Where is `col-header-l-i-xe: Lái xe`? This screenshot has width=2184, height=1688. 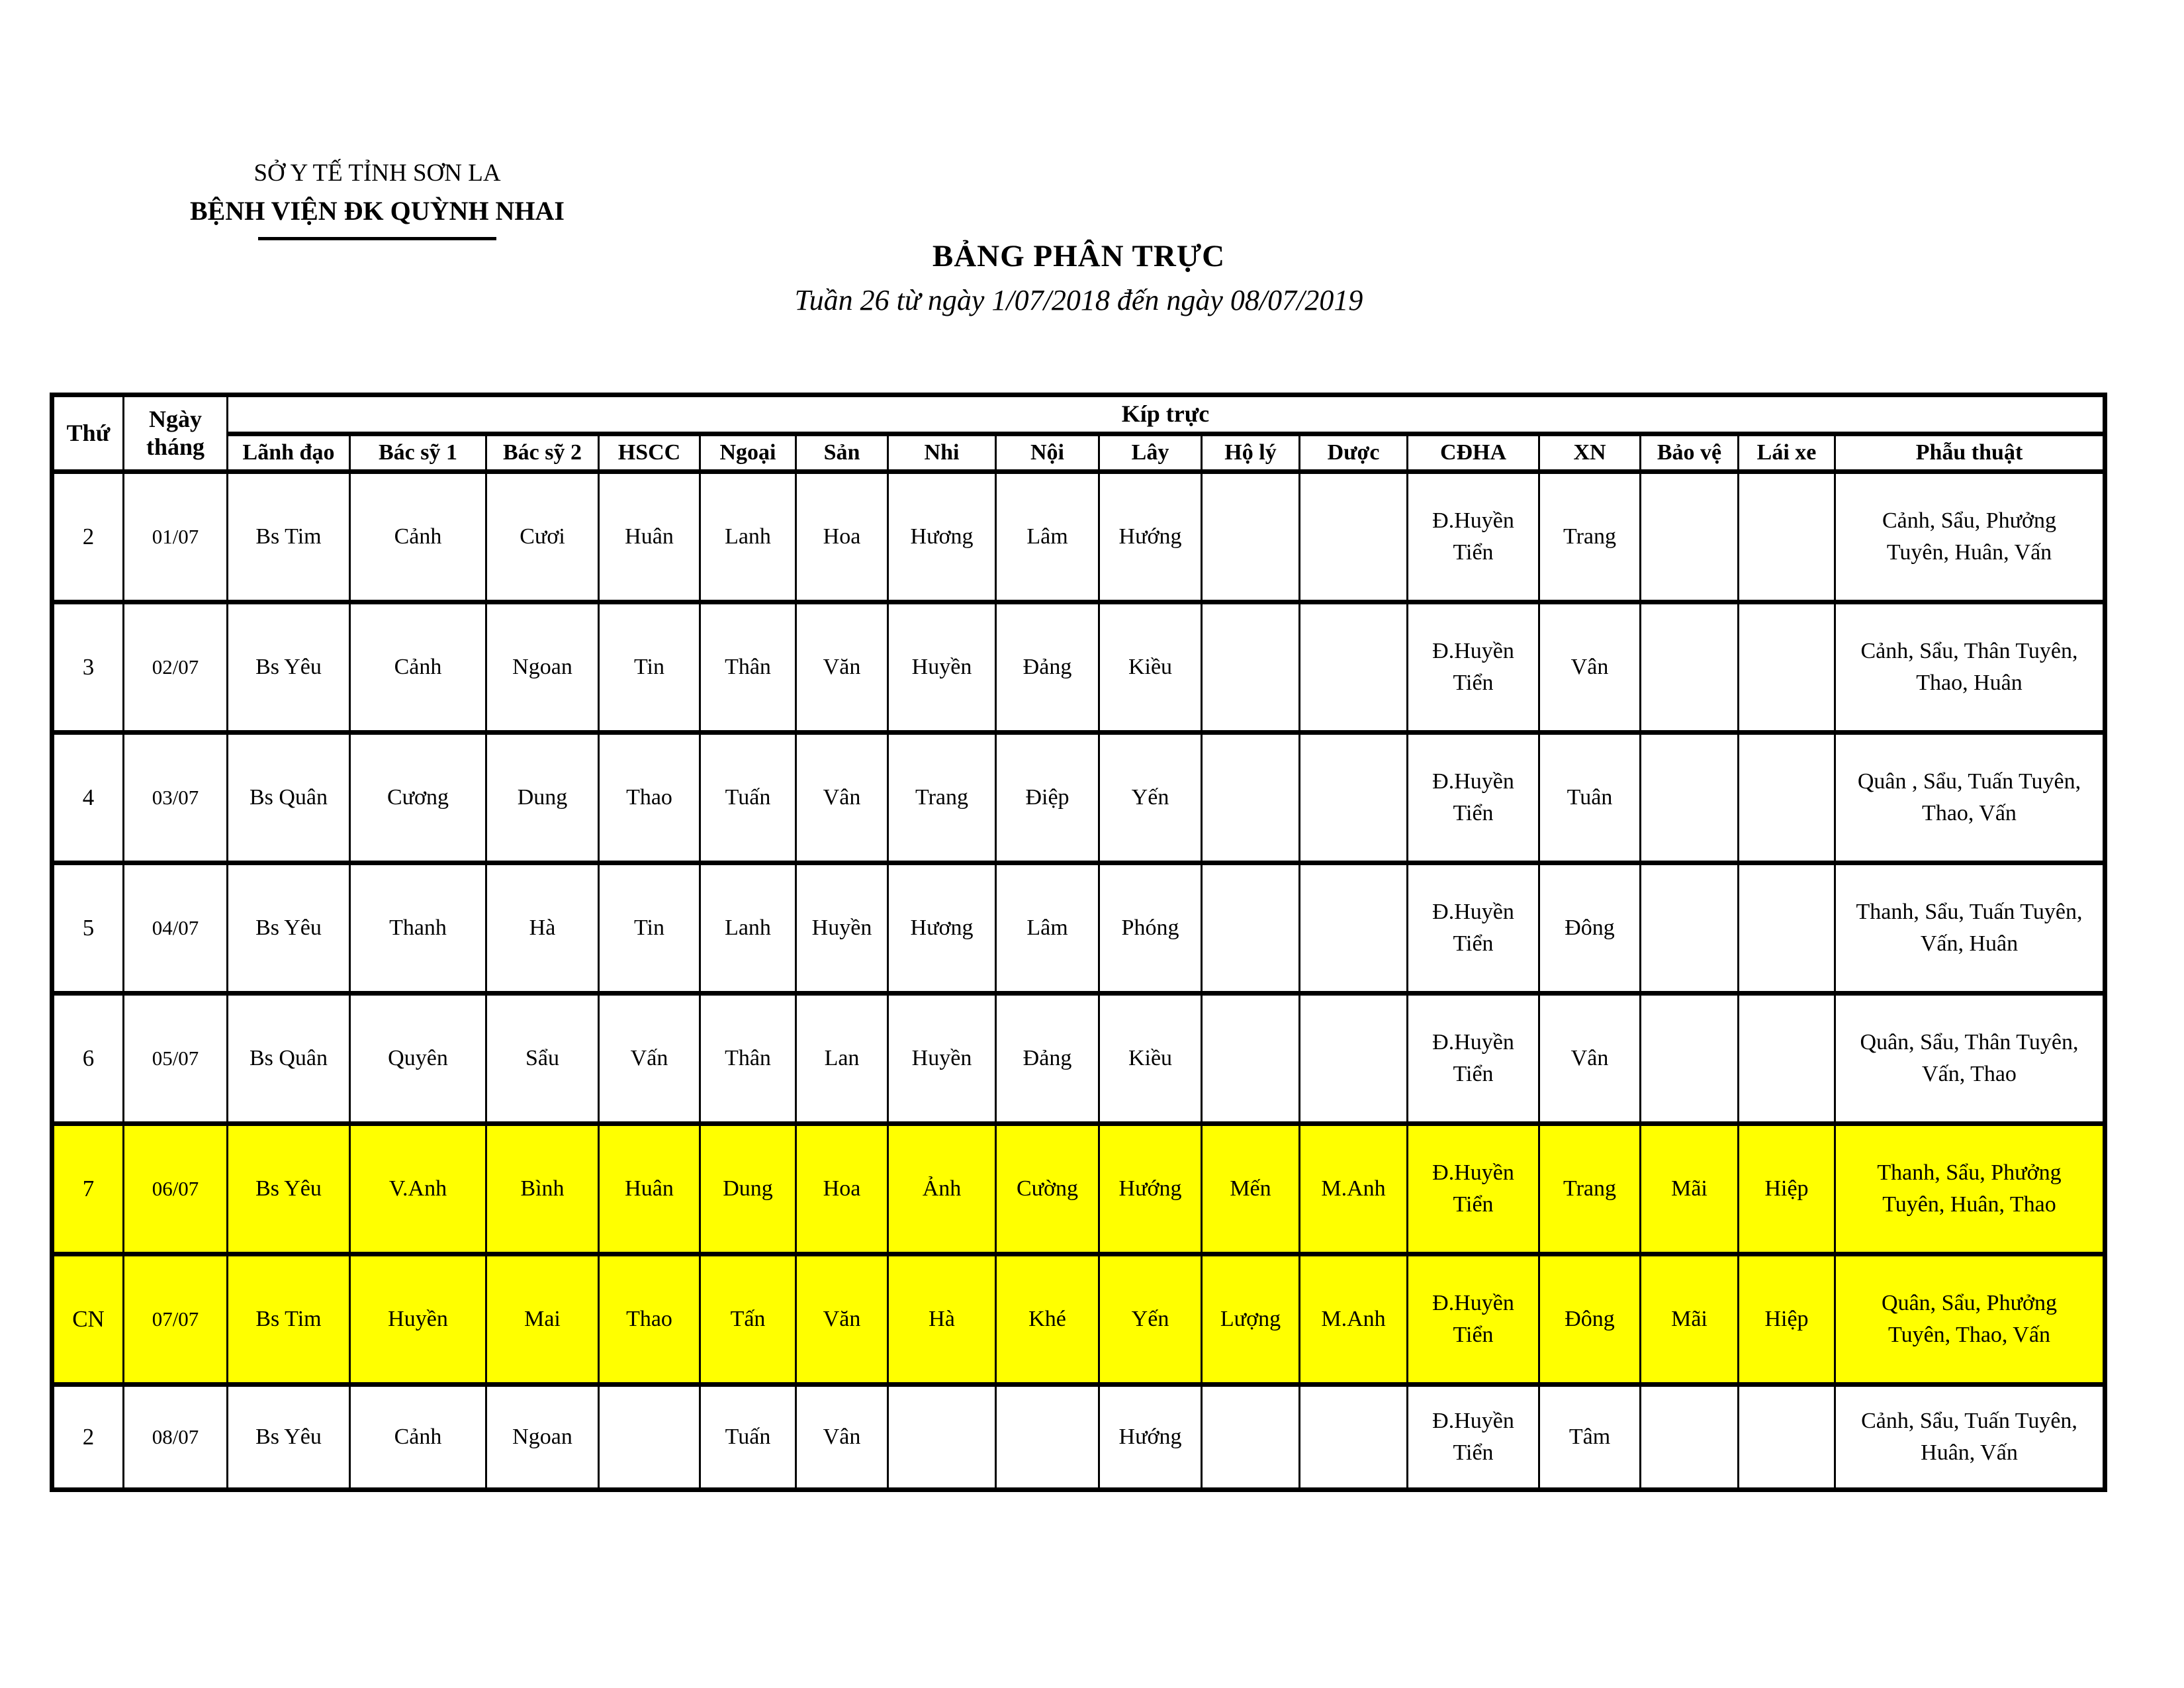 col-header-l-i-xe: Lái xe is located at coordinates (1786, 453).